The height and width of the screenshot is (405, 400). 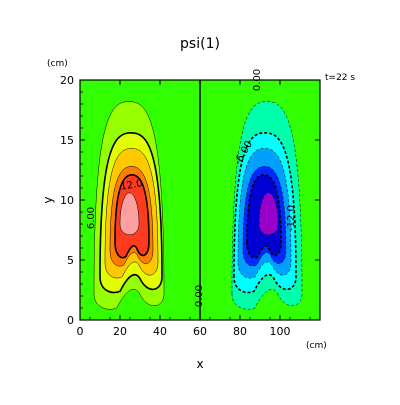 What do you see at coordinates (120, 331) in the screenshot?
I see `x-tick-label: 20` at bounding box center [120, 331].